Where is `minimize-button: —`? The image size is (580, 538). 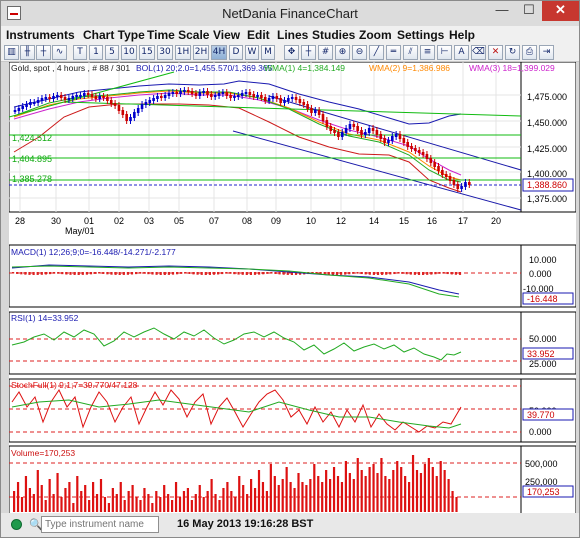 minimize-button: — is located at coordinates (502, 9).